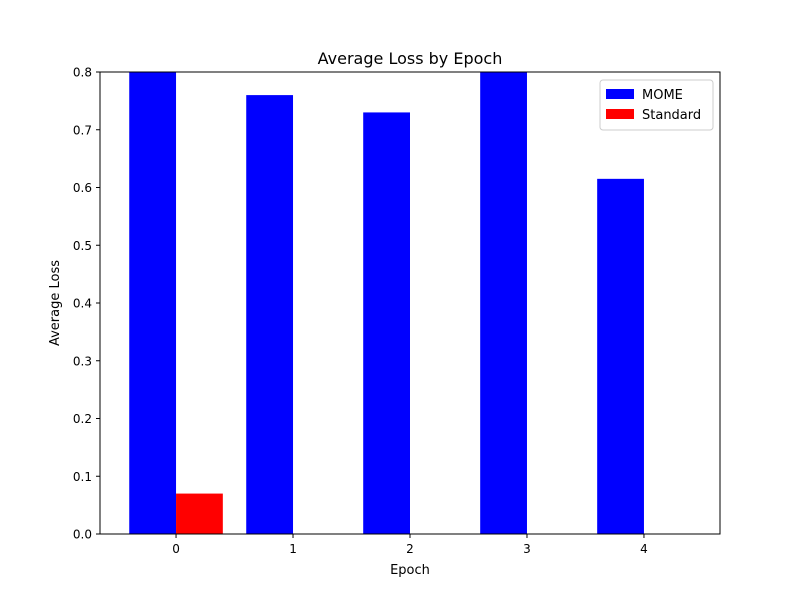  I want to click on x-tick-label: 3, so click(527, 549).